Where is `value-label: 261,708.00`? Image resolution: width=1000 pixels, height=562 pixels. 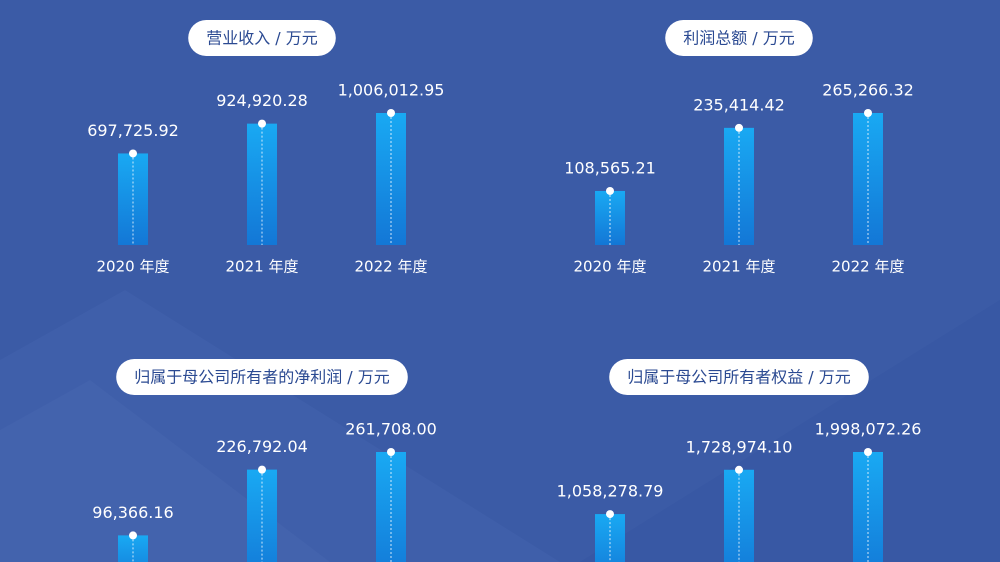 value-label: 261,708.00 is located at coordinates (391, 429).